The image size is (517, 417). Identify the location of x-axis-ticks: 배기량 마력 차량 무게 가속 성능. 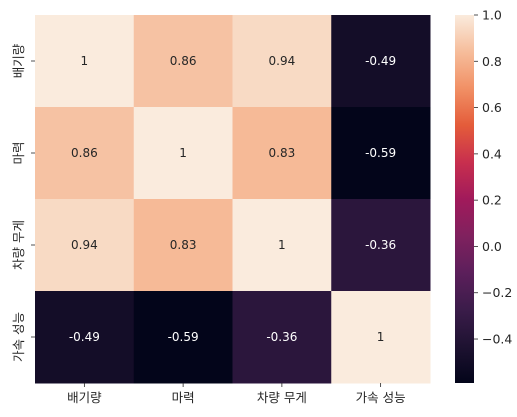
(236, 394).